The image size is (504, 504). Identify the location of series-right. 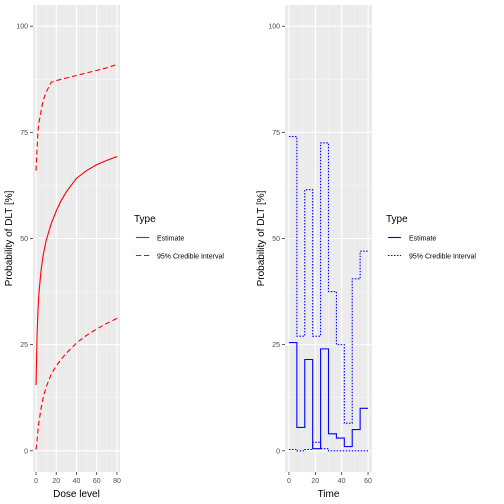
(328, 294).